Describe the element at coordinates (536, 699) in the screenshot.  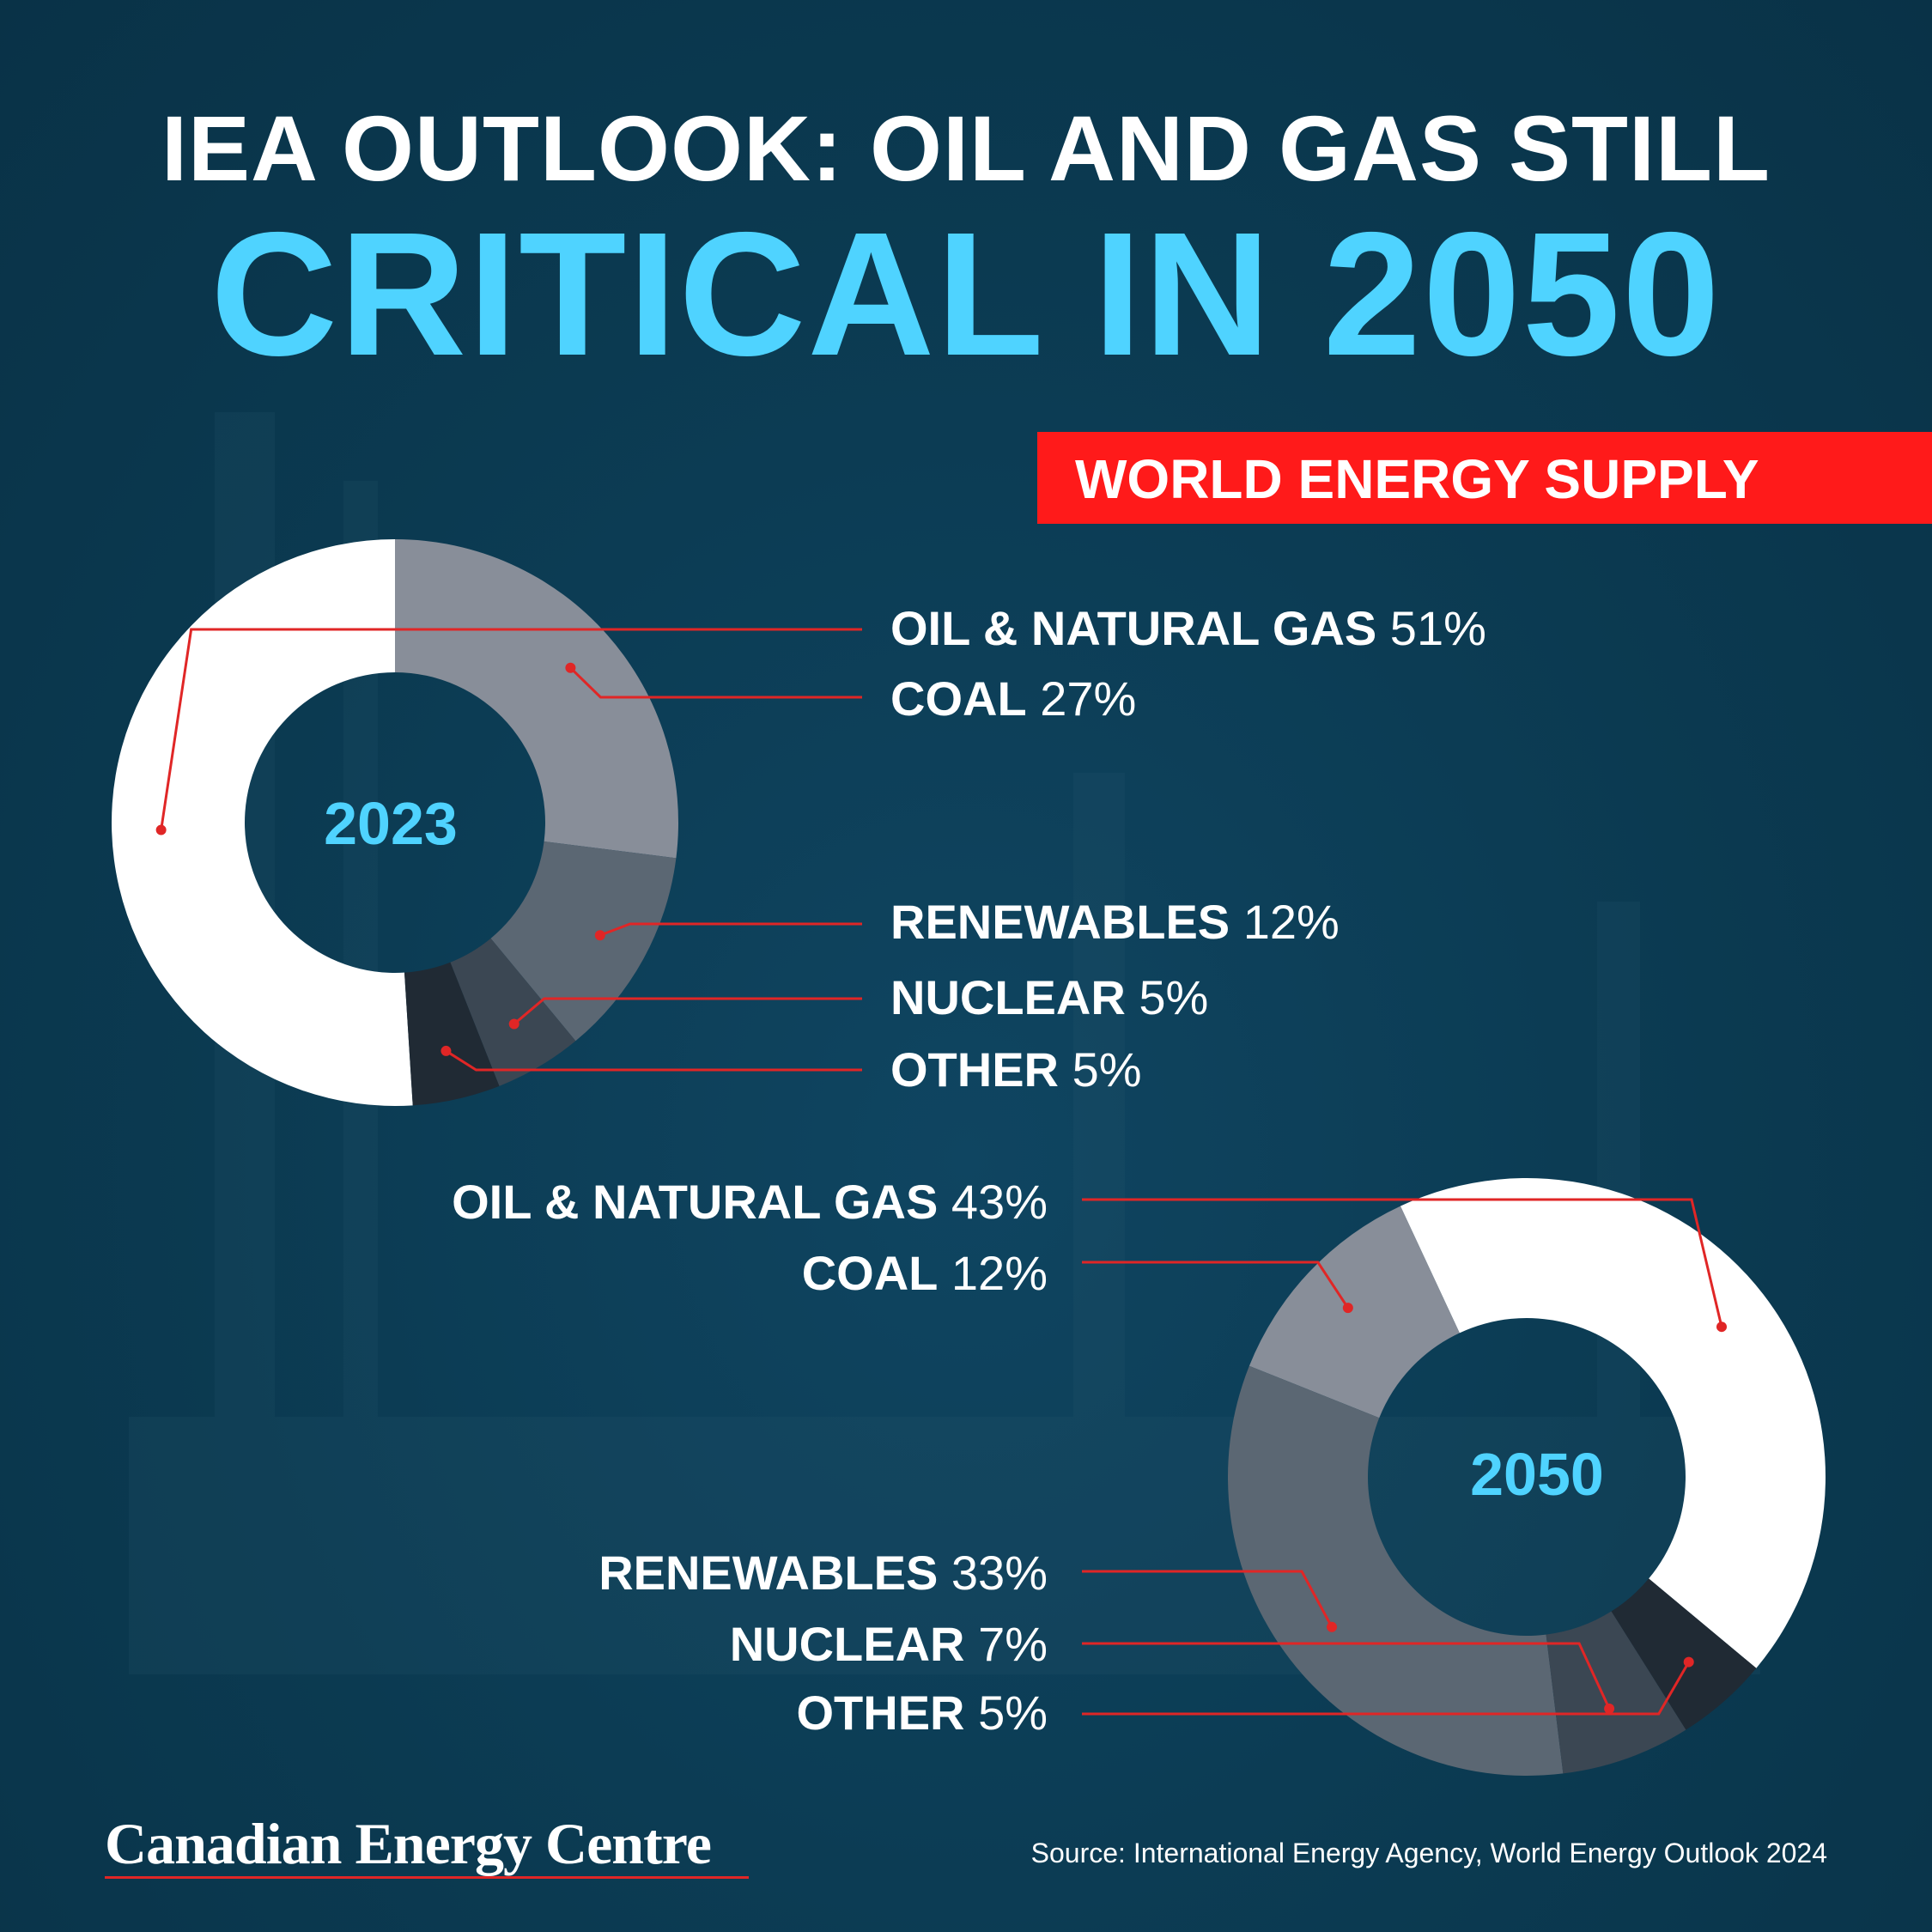
I see `donut-2023-segment-coal` at that location.